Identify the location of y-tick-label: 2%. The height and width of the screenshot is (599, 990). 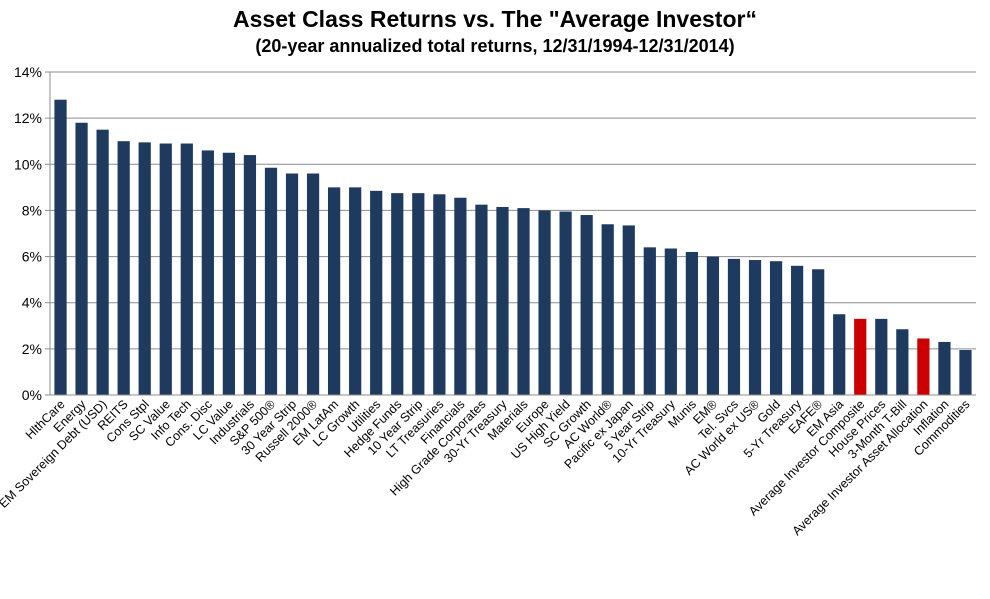
(32, 349).